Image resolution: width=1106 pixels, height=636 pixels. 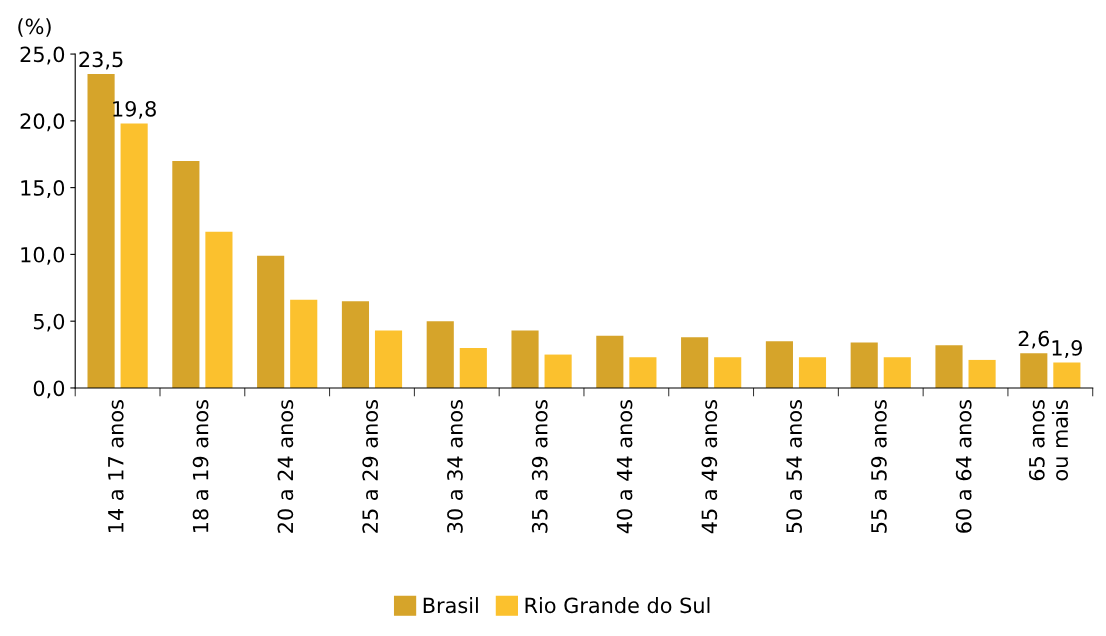 I want to click on x-tick-label: 60 a 64 anos, so click(x=963, y=466).